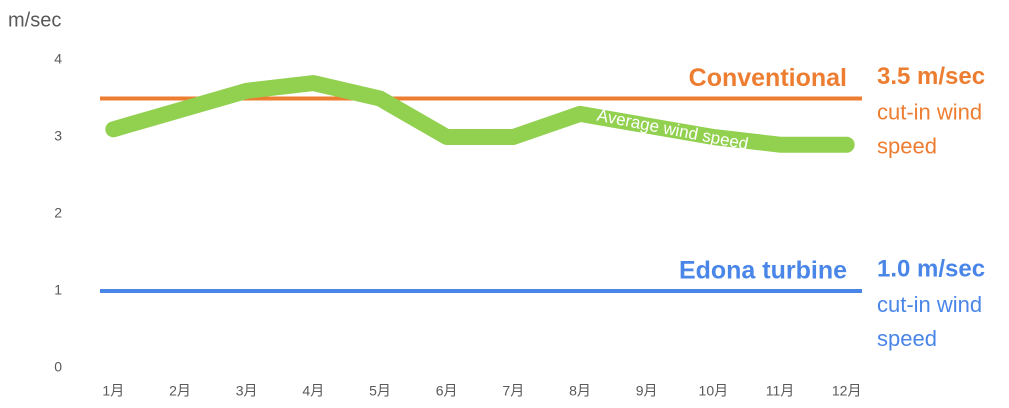 Image resolution: width=1009 pixels, height=408 pixels. Describe the element at coordinates (780, 391) in the screenshot. I see `x-tick-label: 11月` at that location.